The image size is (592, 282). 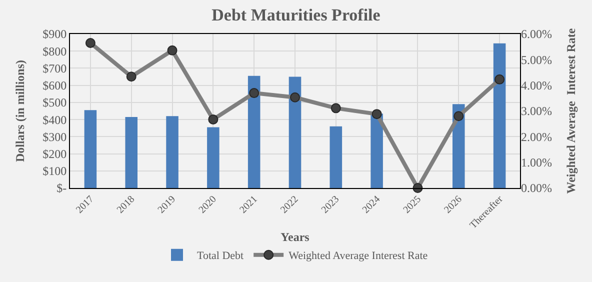 I want to click on chart-title: Debt Maturities Profile, so click(x=296, y=14).